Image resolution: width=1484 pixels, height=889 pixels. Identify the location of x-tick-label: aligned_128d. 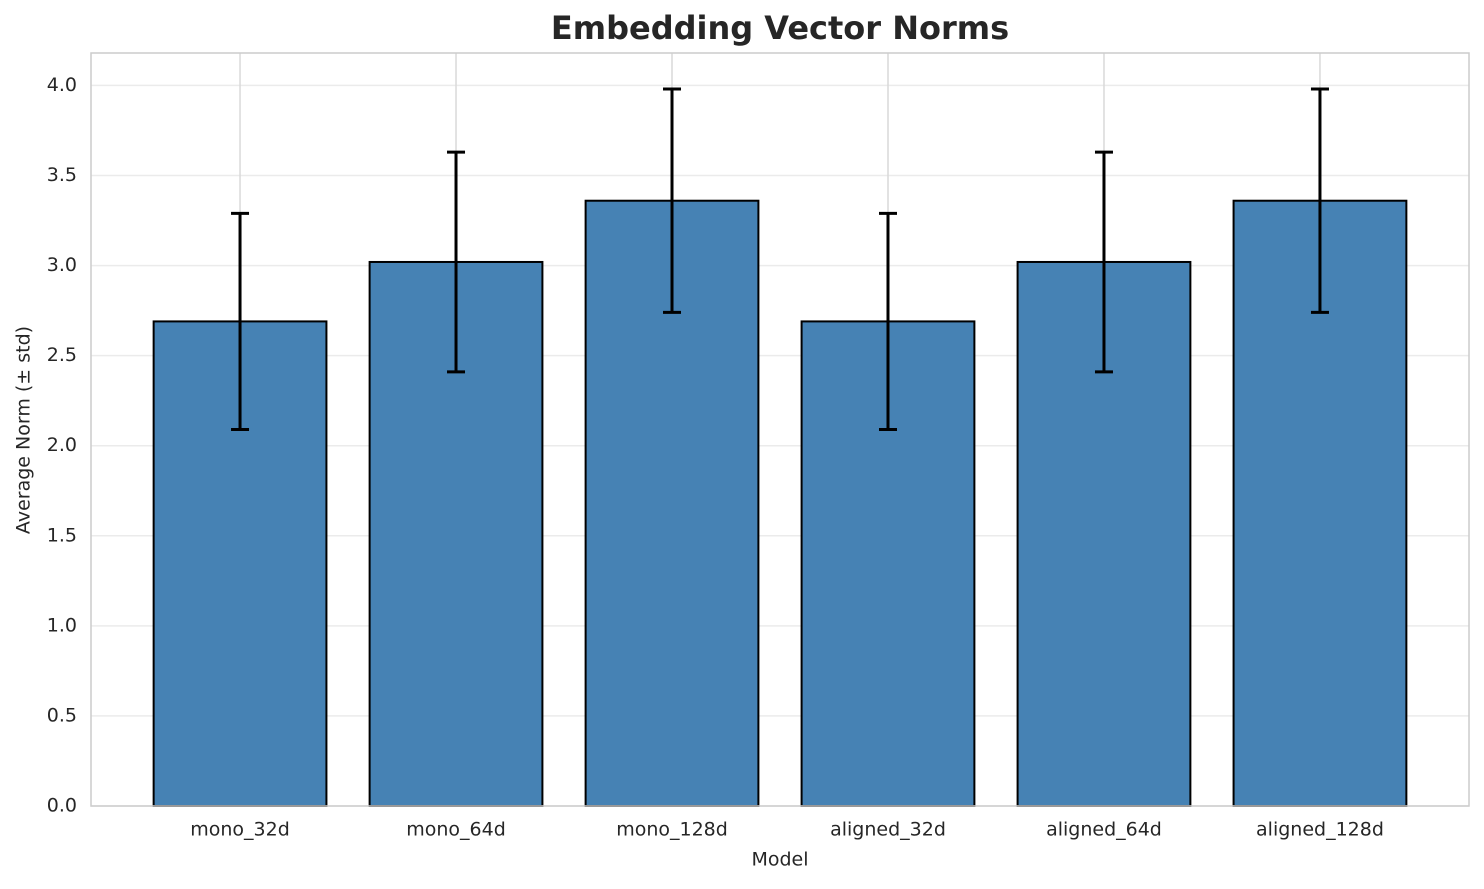
(1320, 830).